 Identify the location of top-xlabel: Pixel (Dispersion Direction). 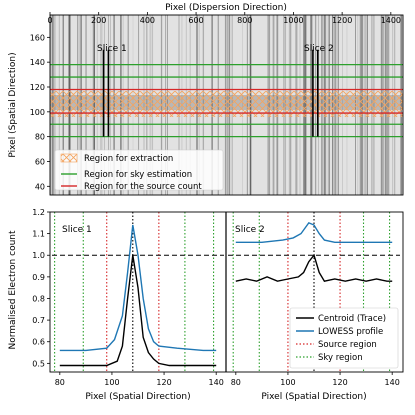
(226, 8).